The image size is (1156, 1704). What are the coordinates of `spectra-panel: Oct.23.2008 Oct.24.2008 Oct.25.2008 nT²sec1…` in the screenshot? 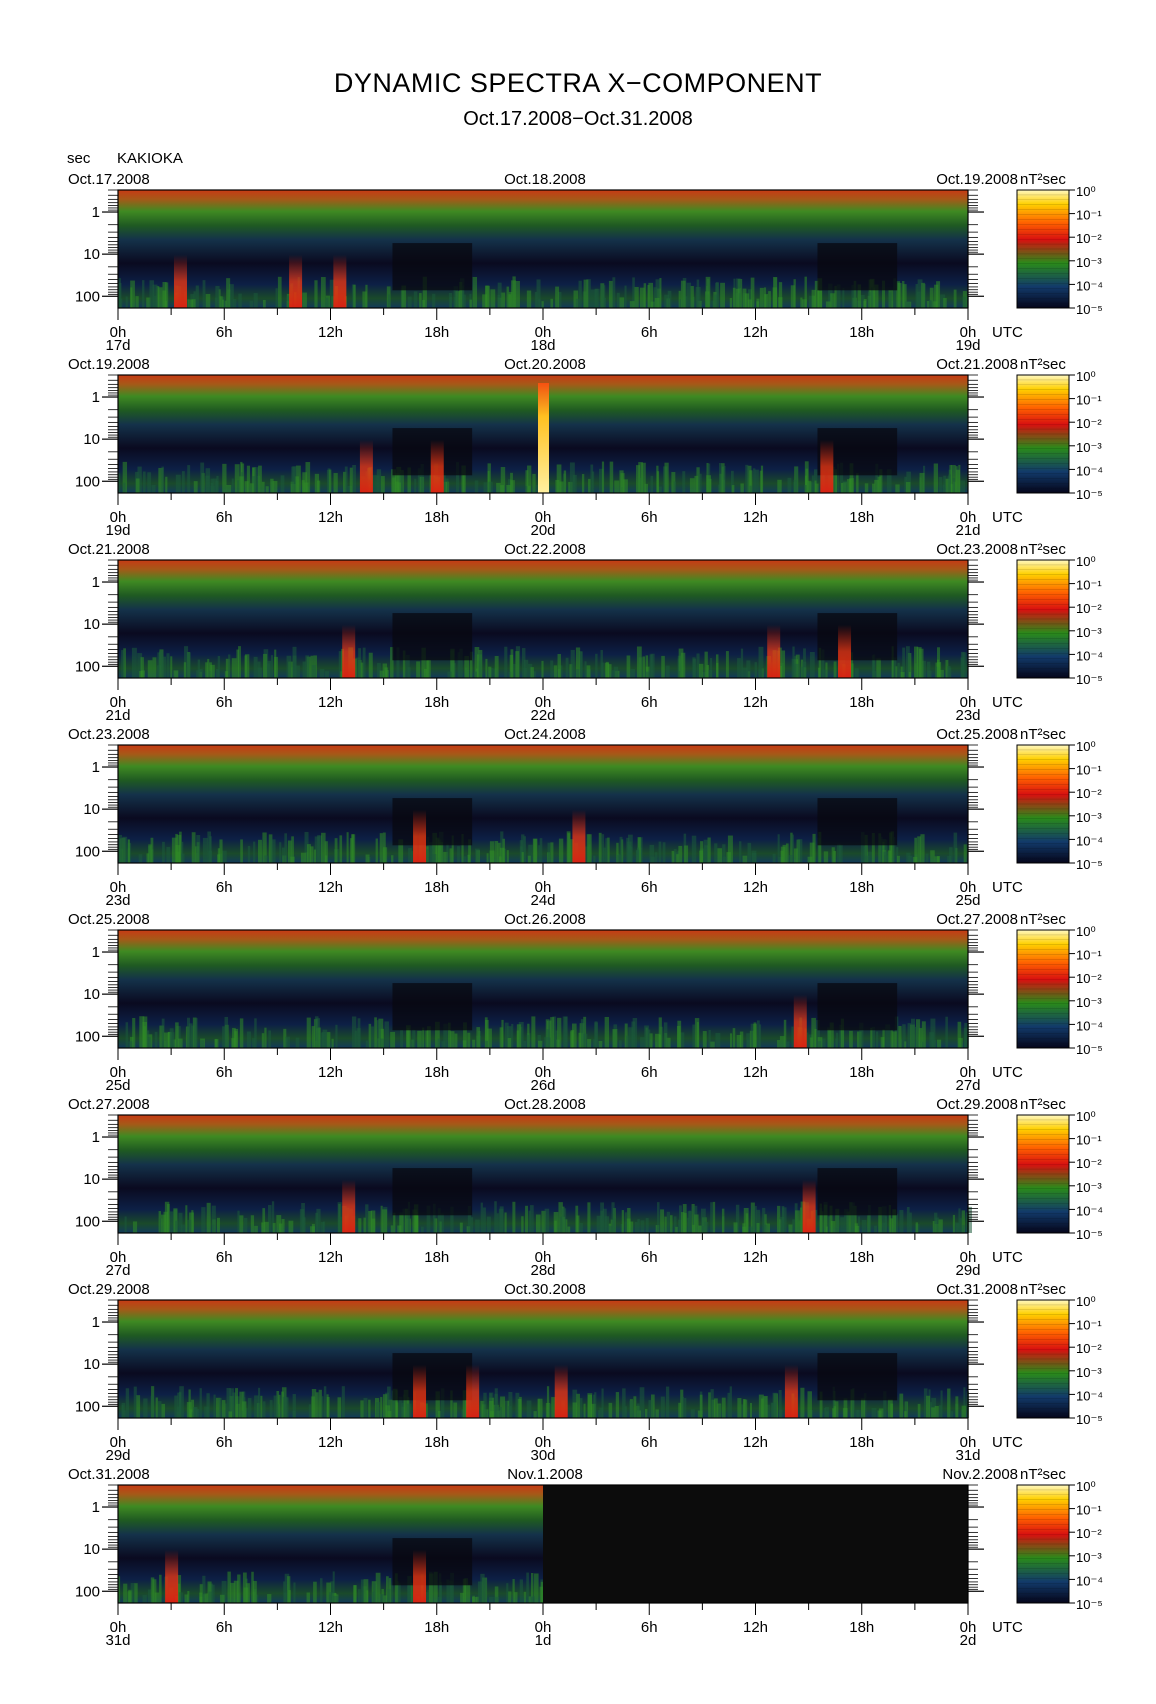 It's located at (585, 817).